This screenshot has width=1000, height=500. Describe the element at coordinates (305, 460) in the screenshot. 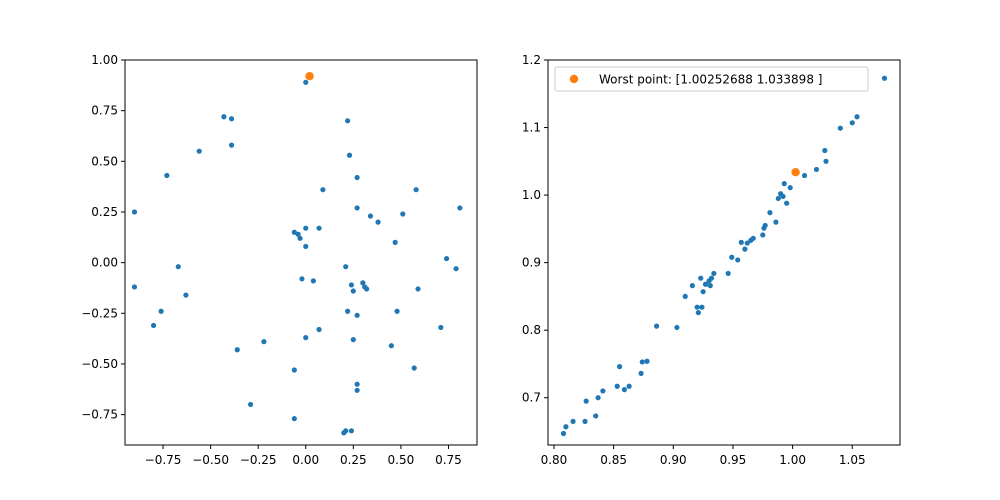

I see `x-tick-label-0-3: 0.00` at that location.